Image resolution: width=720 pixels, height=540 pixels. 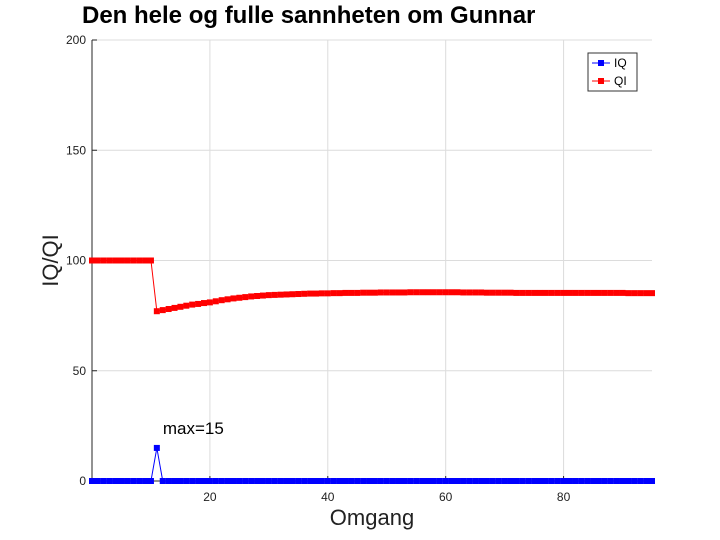 What do you see at coordinates (601, 63) in the screenshot?
I see `legend-iq-marker` at bounding box center [601, 63].